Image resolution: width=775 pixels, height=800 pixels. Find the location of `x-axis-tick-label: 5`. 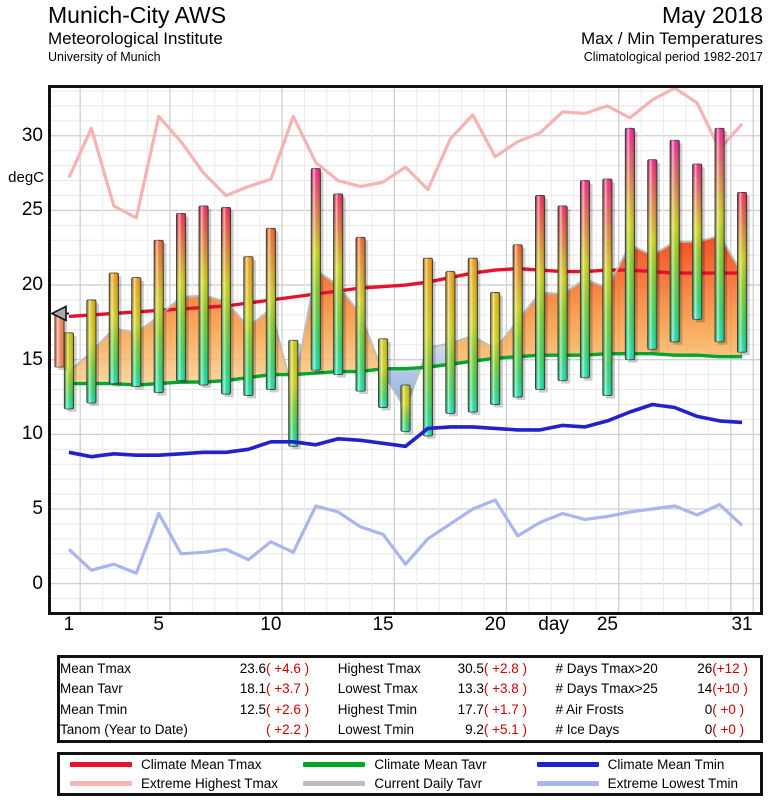

x-axis-tick-label: 5 is located at coordinates (158, 624).